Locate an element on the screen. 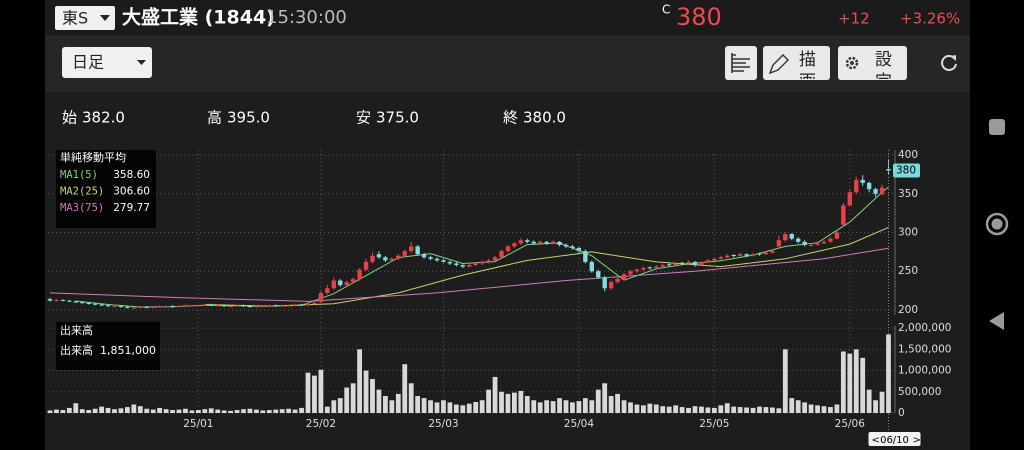 The width and height of the screenshot is (1024, 450). x-tick-label: 25/04 is located at coordinates (579, 424).